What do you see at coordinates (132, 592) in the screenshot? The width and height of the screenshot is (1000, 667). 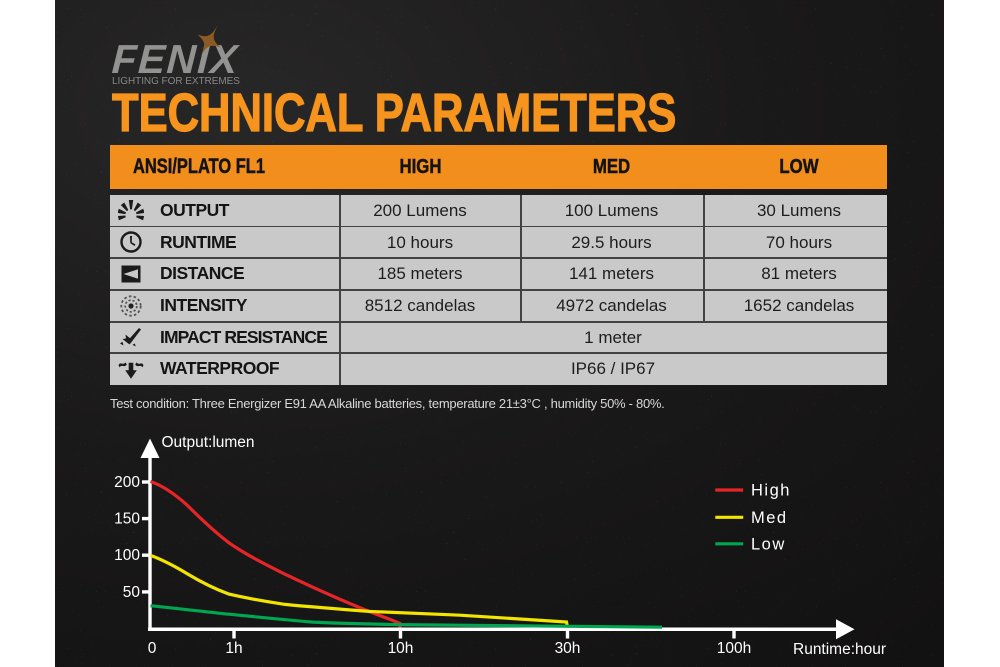 I see `svg-text: 50` at bounding box center [132, 592].